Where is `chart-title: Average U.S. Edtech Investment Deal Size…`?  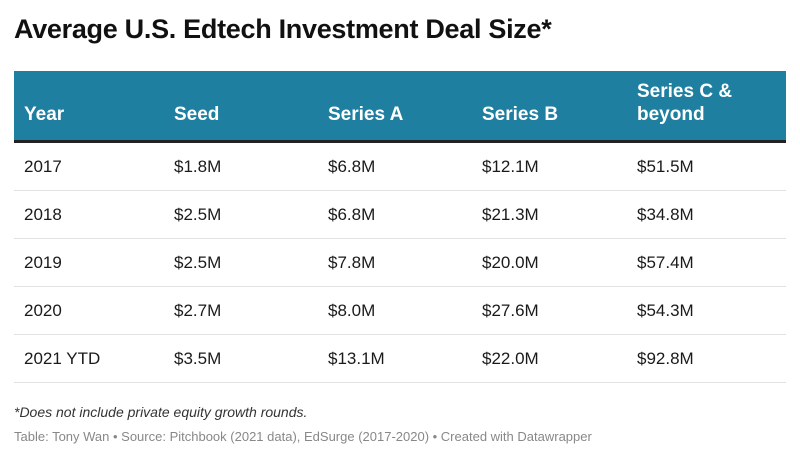
chart-title: Average U.S. Edtech Investment Deal Size… is located at coordinates (283, 29).